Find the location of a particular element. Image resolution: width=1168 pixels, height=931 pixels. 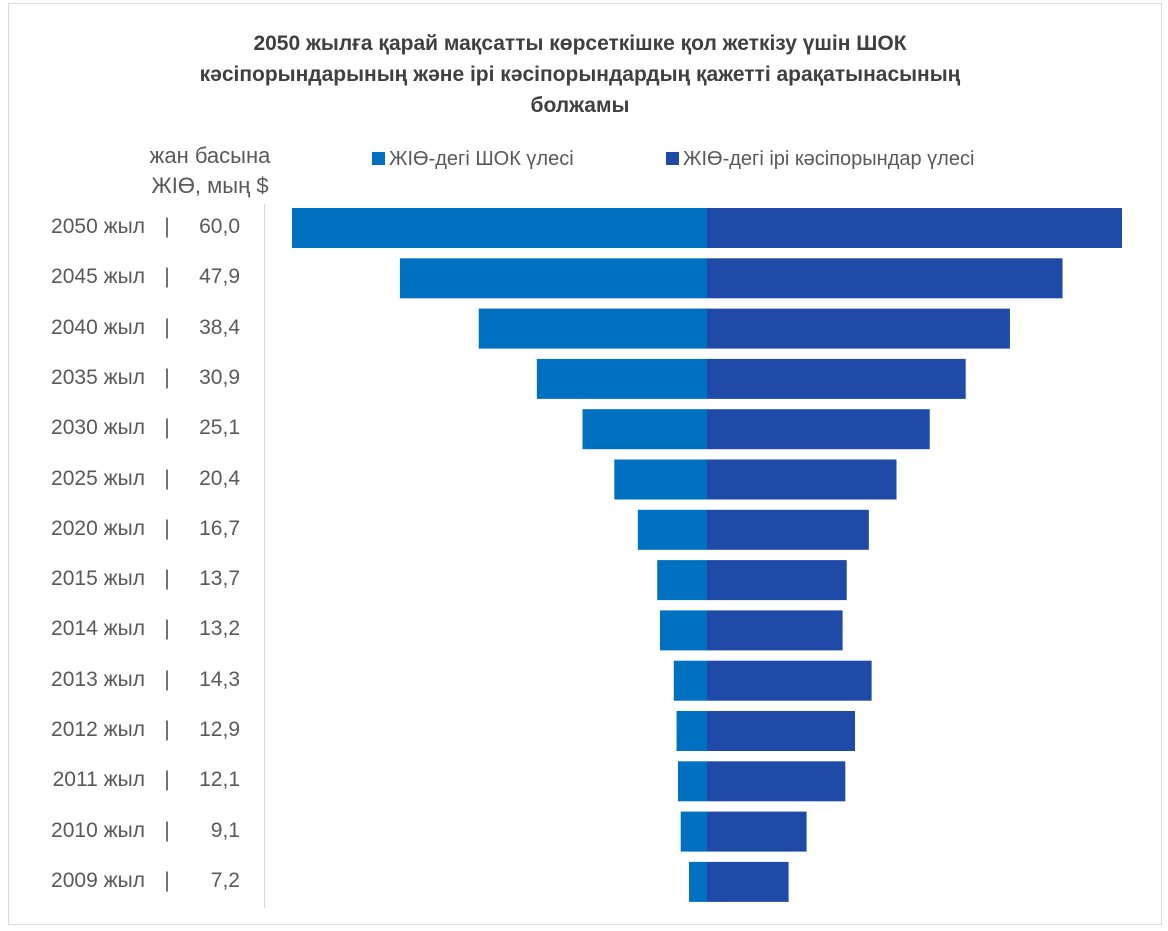

gdp-value-label: 13,2 is located at coordinates (219, 629).